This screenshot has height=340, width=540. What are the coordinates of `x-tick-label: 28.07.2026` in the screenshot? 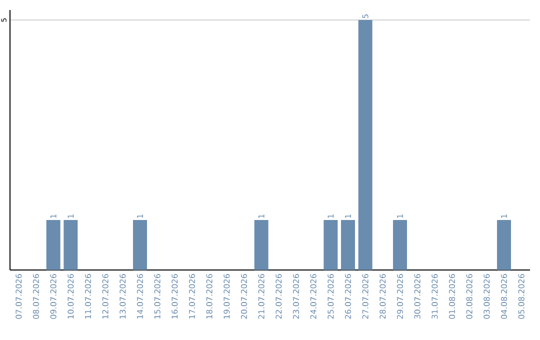 It's located at (383, 296).